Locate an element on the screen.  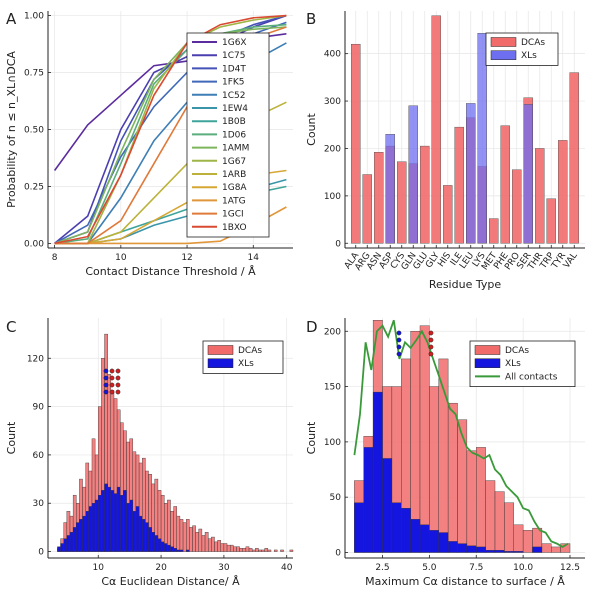
y-tick-label: 200 is located at coordinates (332, 149).